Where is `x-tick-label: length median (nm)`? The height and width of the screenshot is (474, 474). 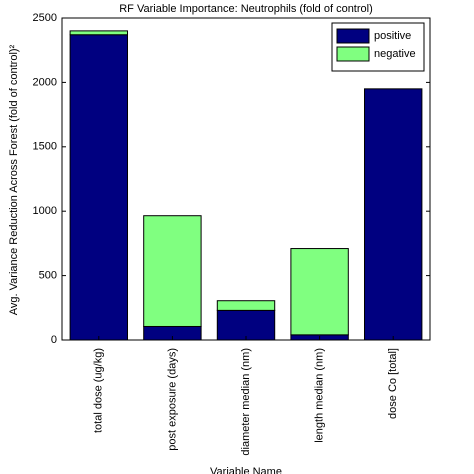
x-tick-label: length median (nm) is located at coordinates (320, 395).